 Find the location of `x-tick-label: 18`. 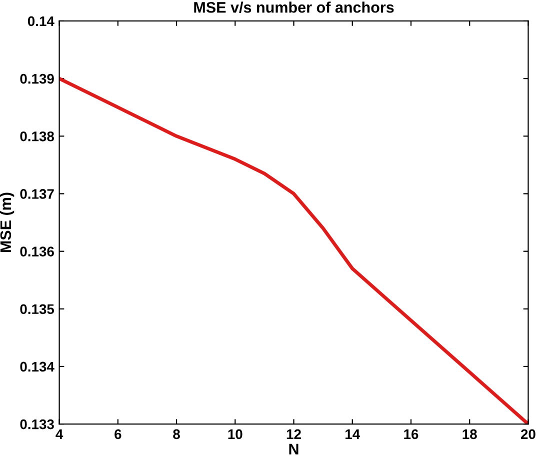

x-tick-label: 18 is located at coordinates (469, 434).